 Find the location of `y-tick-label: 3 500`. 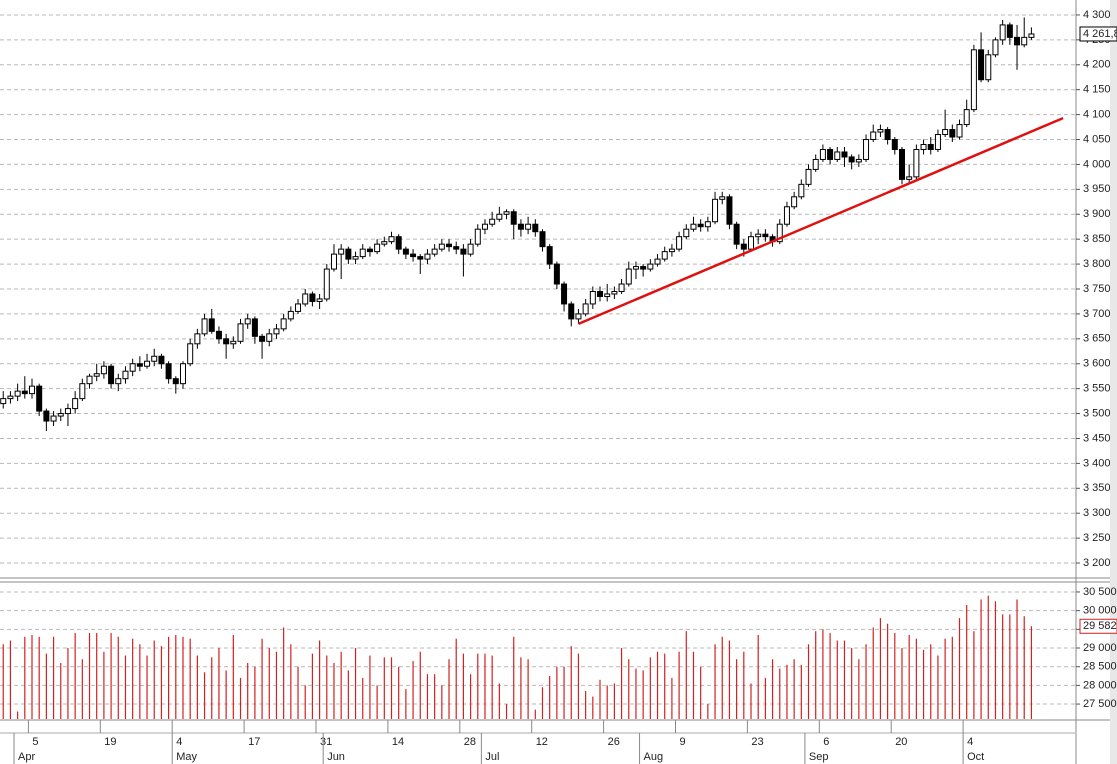

y-tick-label: 3 500 is located at coordinates (1097, 413).